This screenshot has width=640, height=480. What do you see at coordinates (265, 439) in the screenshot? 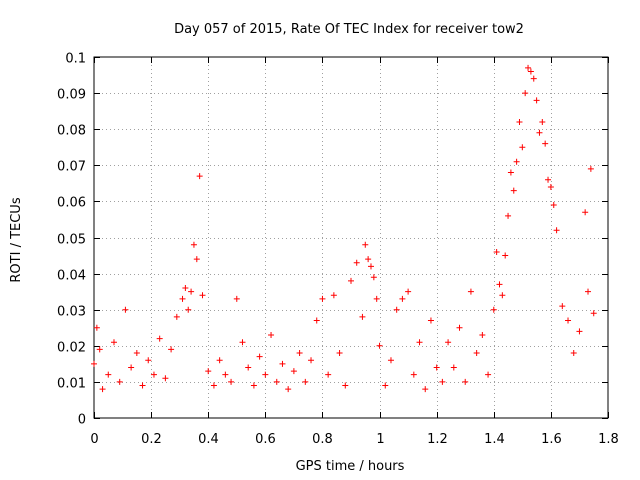
I see `x-tick-label: 0.6` at bounding box center [265, 439].